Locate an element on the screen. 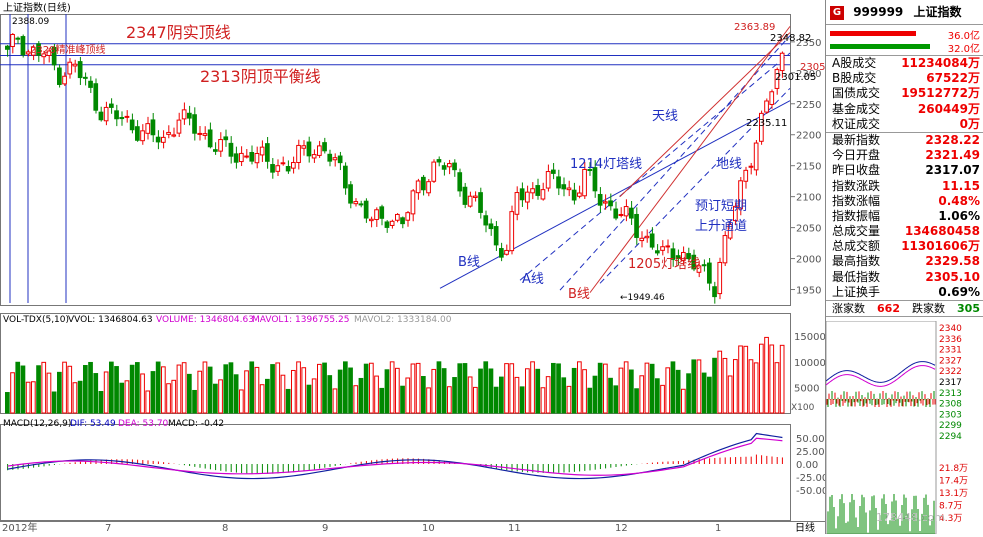  mavol2-label: MAVOL2: 1333184.00 is located at coordinates (403, 320).